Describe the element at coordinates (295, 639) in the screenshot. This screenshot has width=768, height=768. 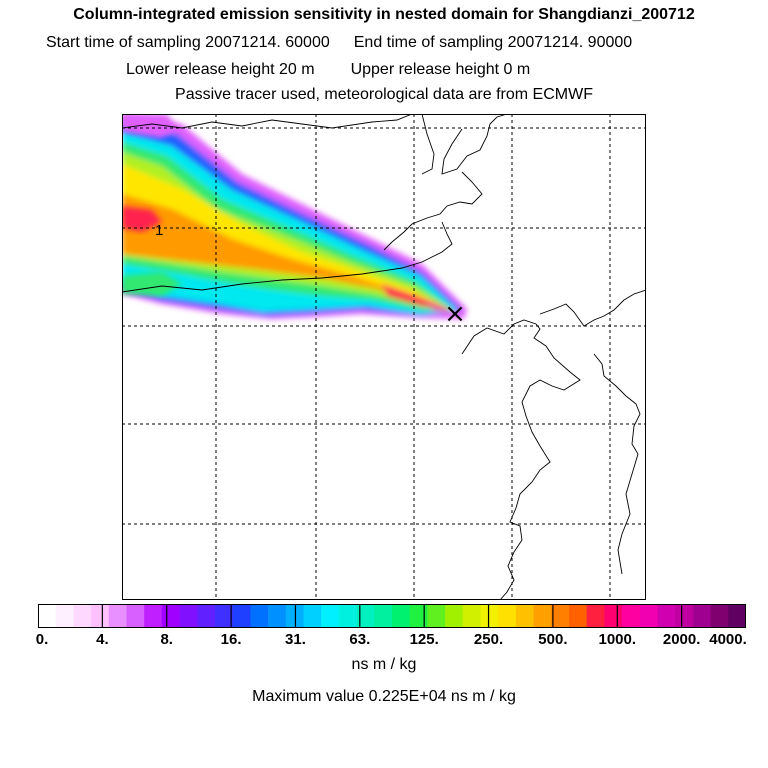
I see `colorbar-tick-label: 31.` at that location.